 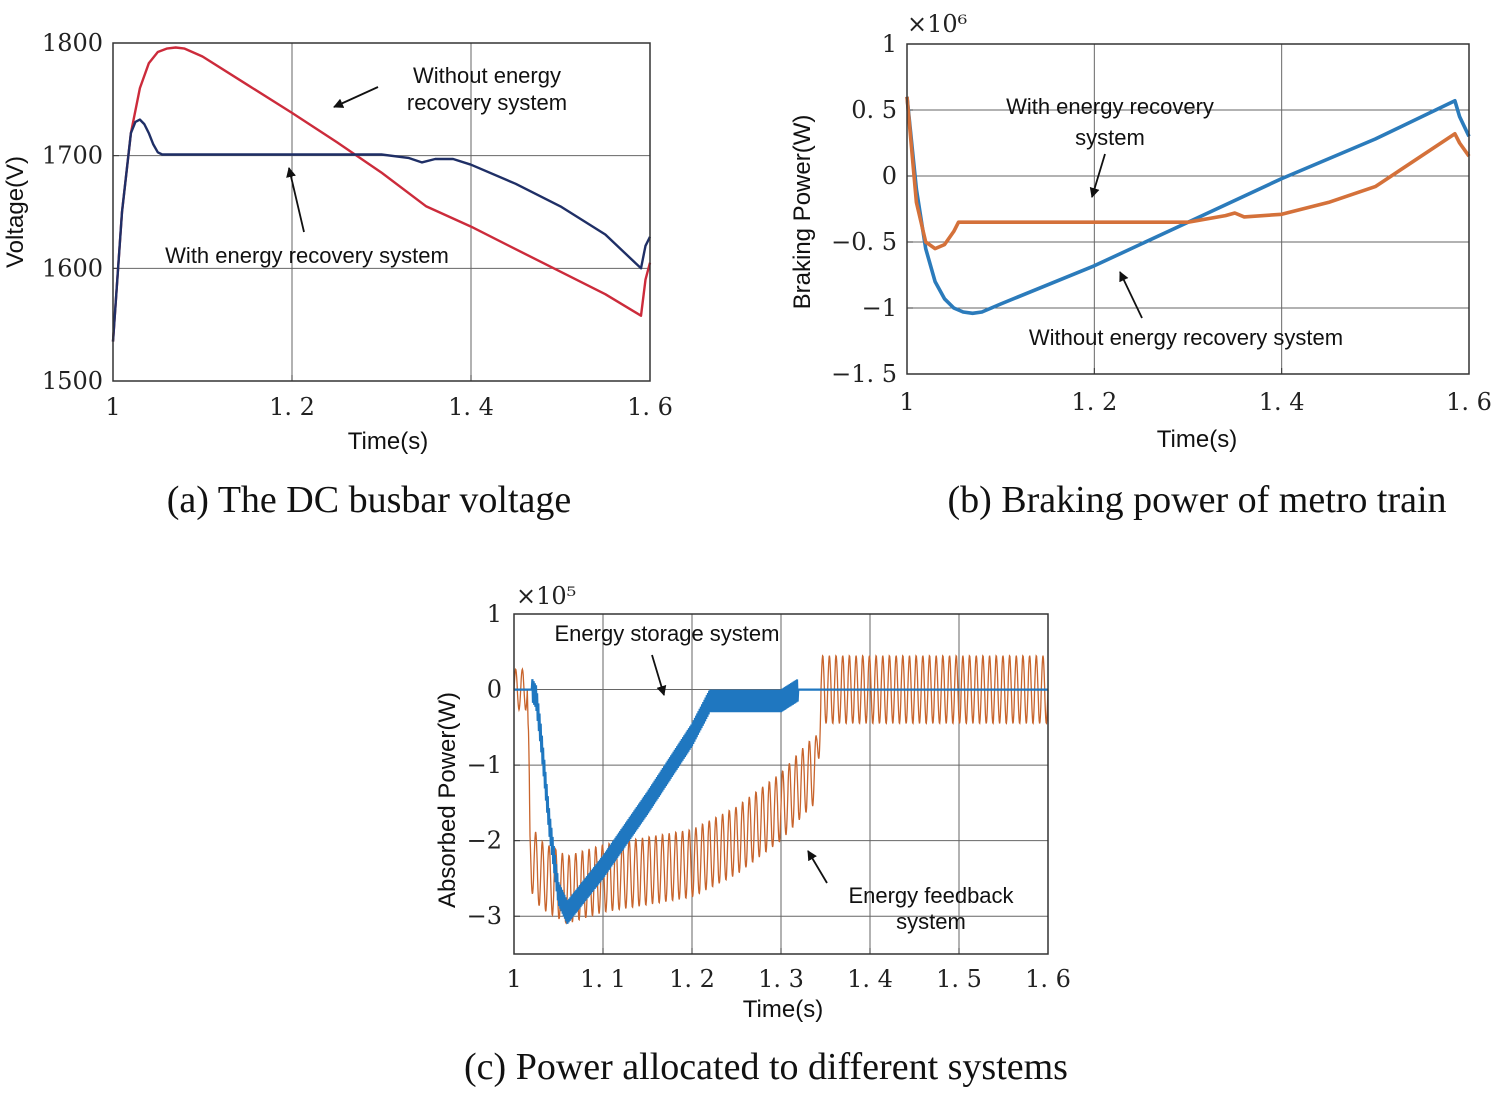 What do you see at coordinates (1097, 175) in the screenshot?
I see `chart-b-arrow-with` at bounding box center [1097, 175].